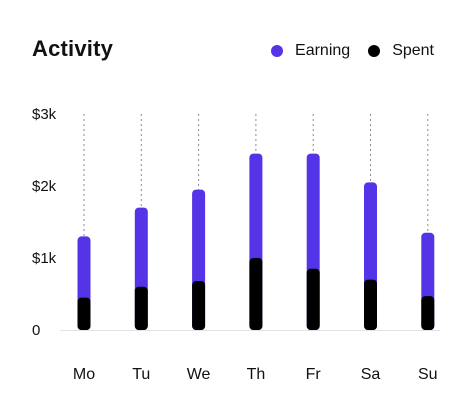 The width and height of the screenshot is (464, 415). Describe the element at coordinates (371, 374) in the screenshot. I see `x-tick-label-sa: Sa` at that location.